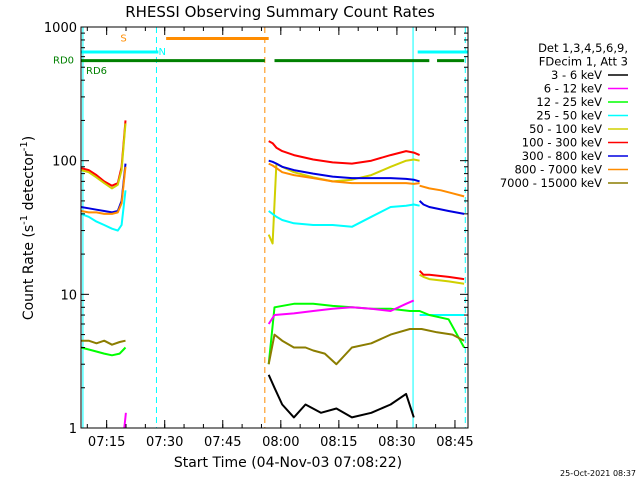 Image resolution: width=640 pixels, height=480 pixels. I want to click on chart-title: RHESSI Observing Summary Count Rates, so click(280, 12).